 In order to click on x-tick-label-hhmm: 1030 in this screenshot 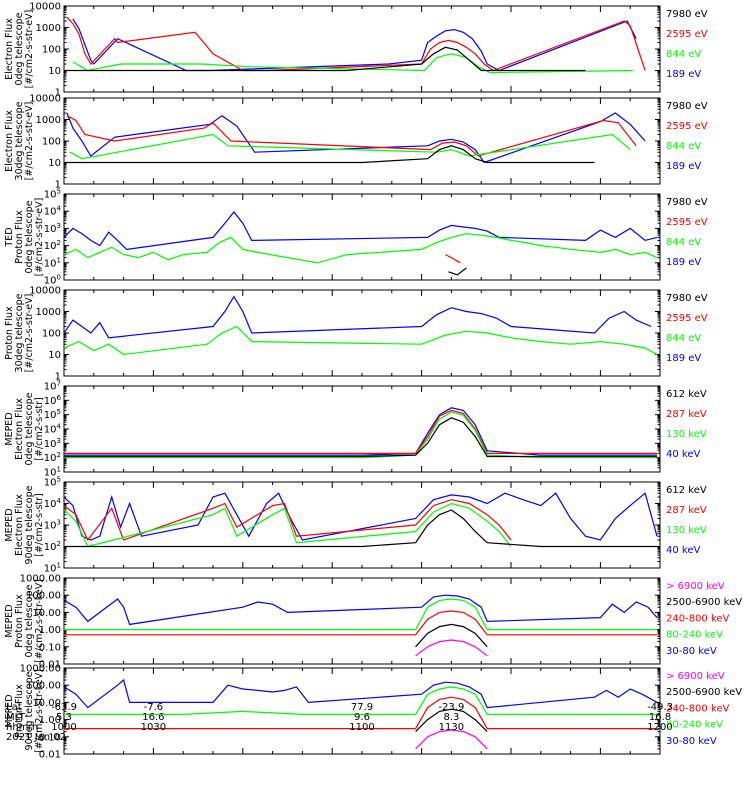, I will do `click(153, 727)`.